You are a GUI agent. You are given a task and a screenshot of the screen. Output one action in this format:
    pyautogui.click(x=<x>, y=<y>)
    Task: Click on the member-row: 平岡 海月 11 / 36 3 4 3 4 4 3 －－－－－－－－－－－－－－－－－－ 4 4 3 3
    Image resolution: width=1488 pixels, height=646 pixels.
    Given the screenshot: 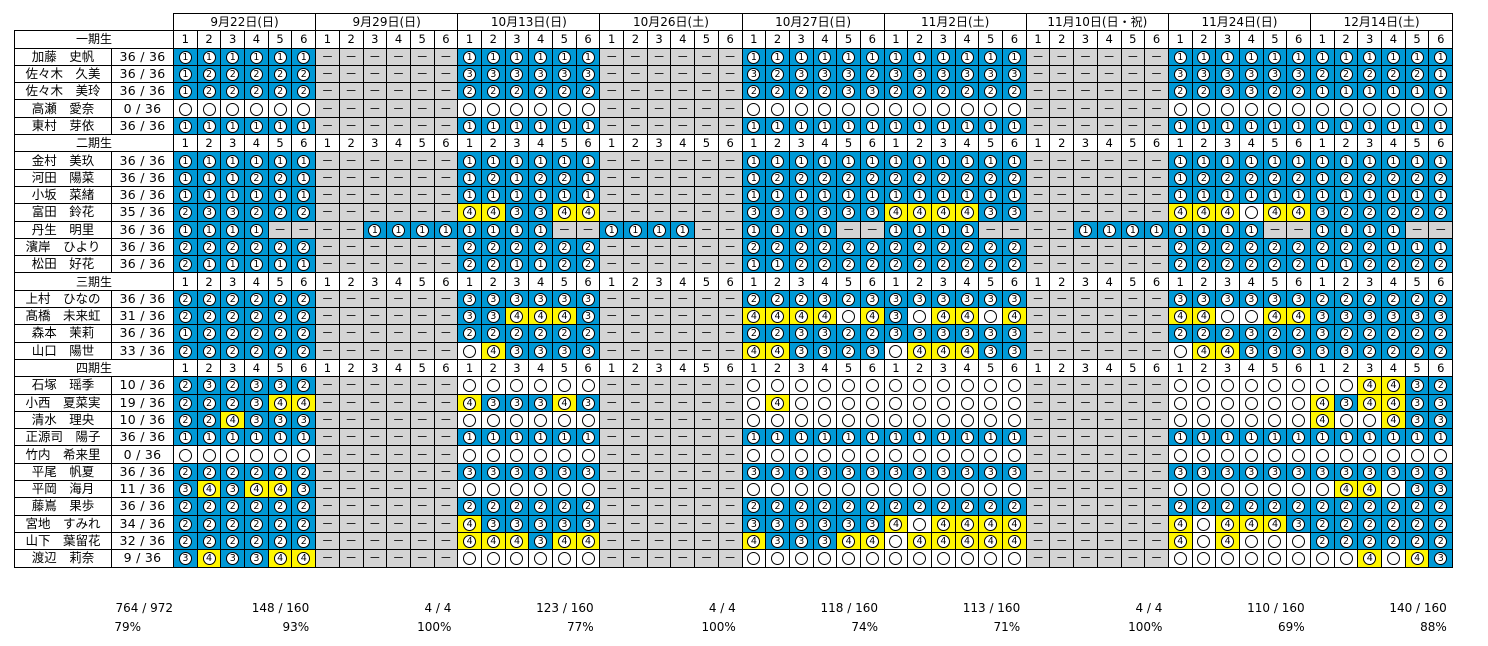 What is the action you would take?
    pyautogui.click(x=734, y=489)
    